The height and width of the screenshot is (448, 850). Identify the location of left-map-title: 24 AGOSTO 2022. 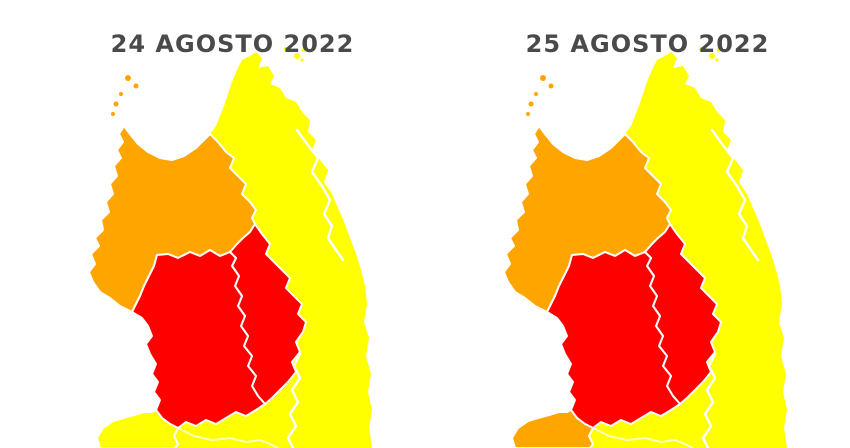
(232, 44).